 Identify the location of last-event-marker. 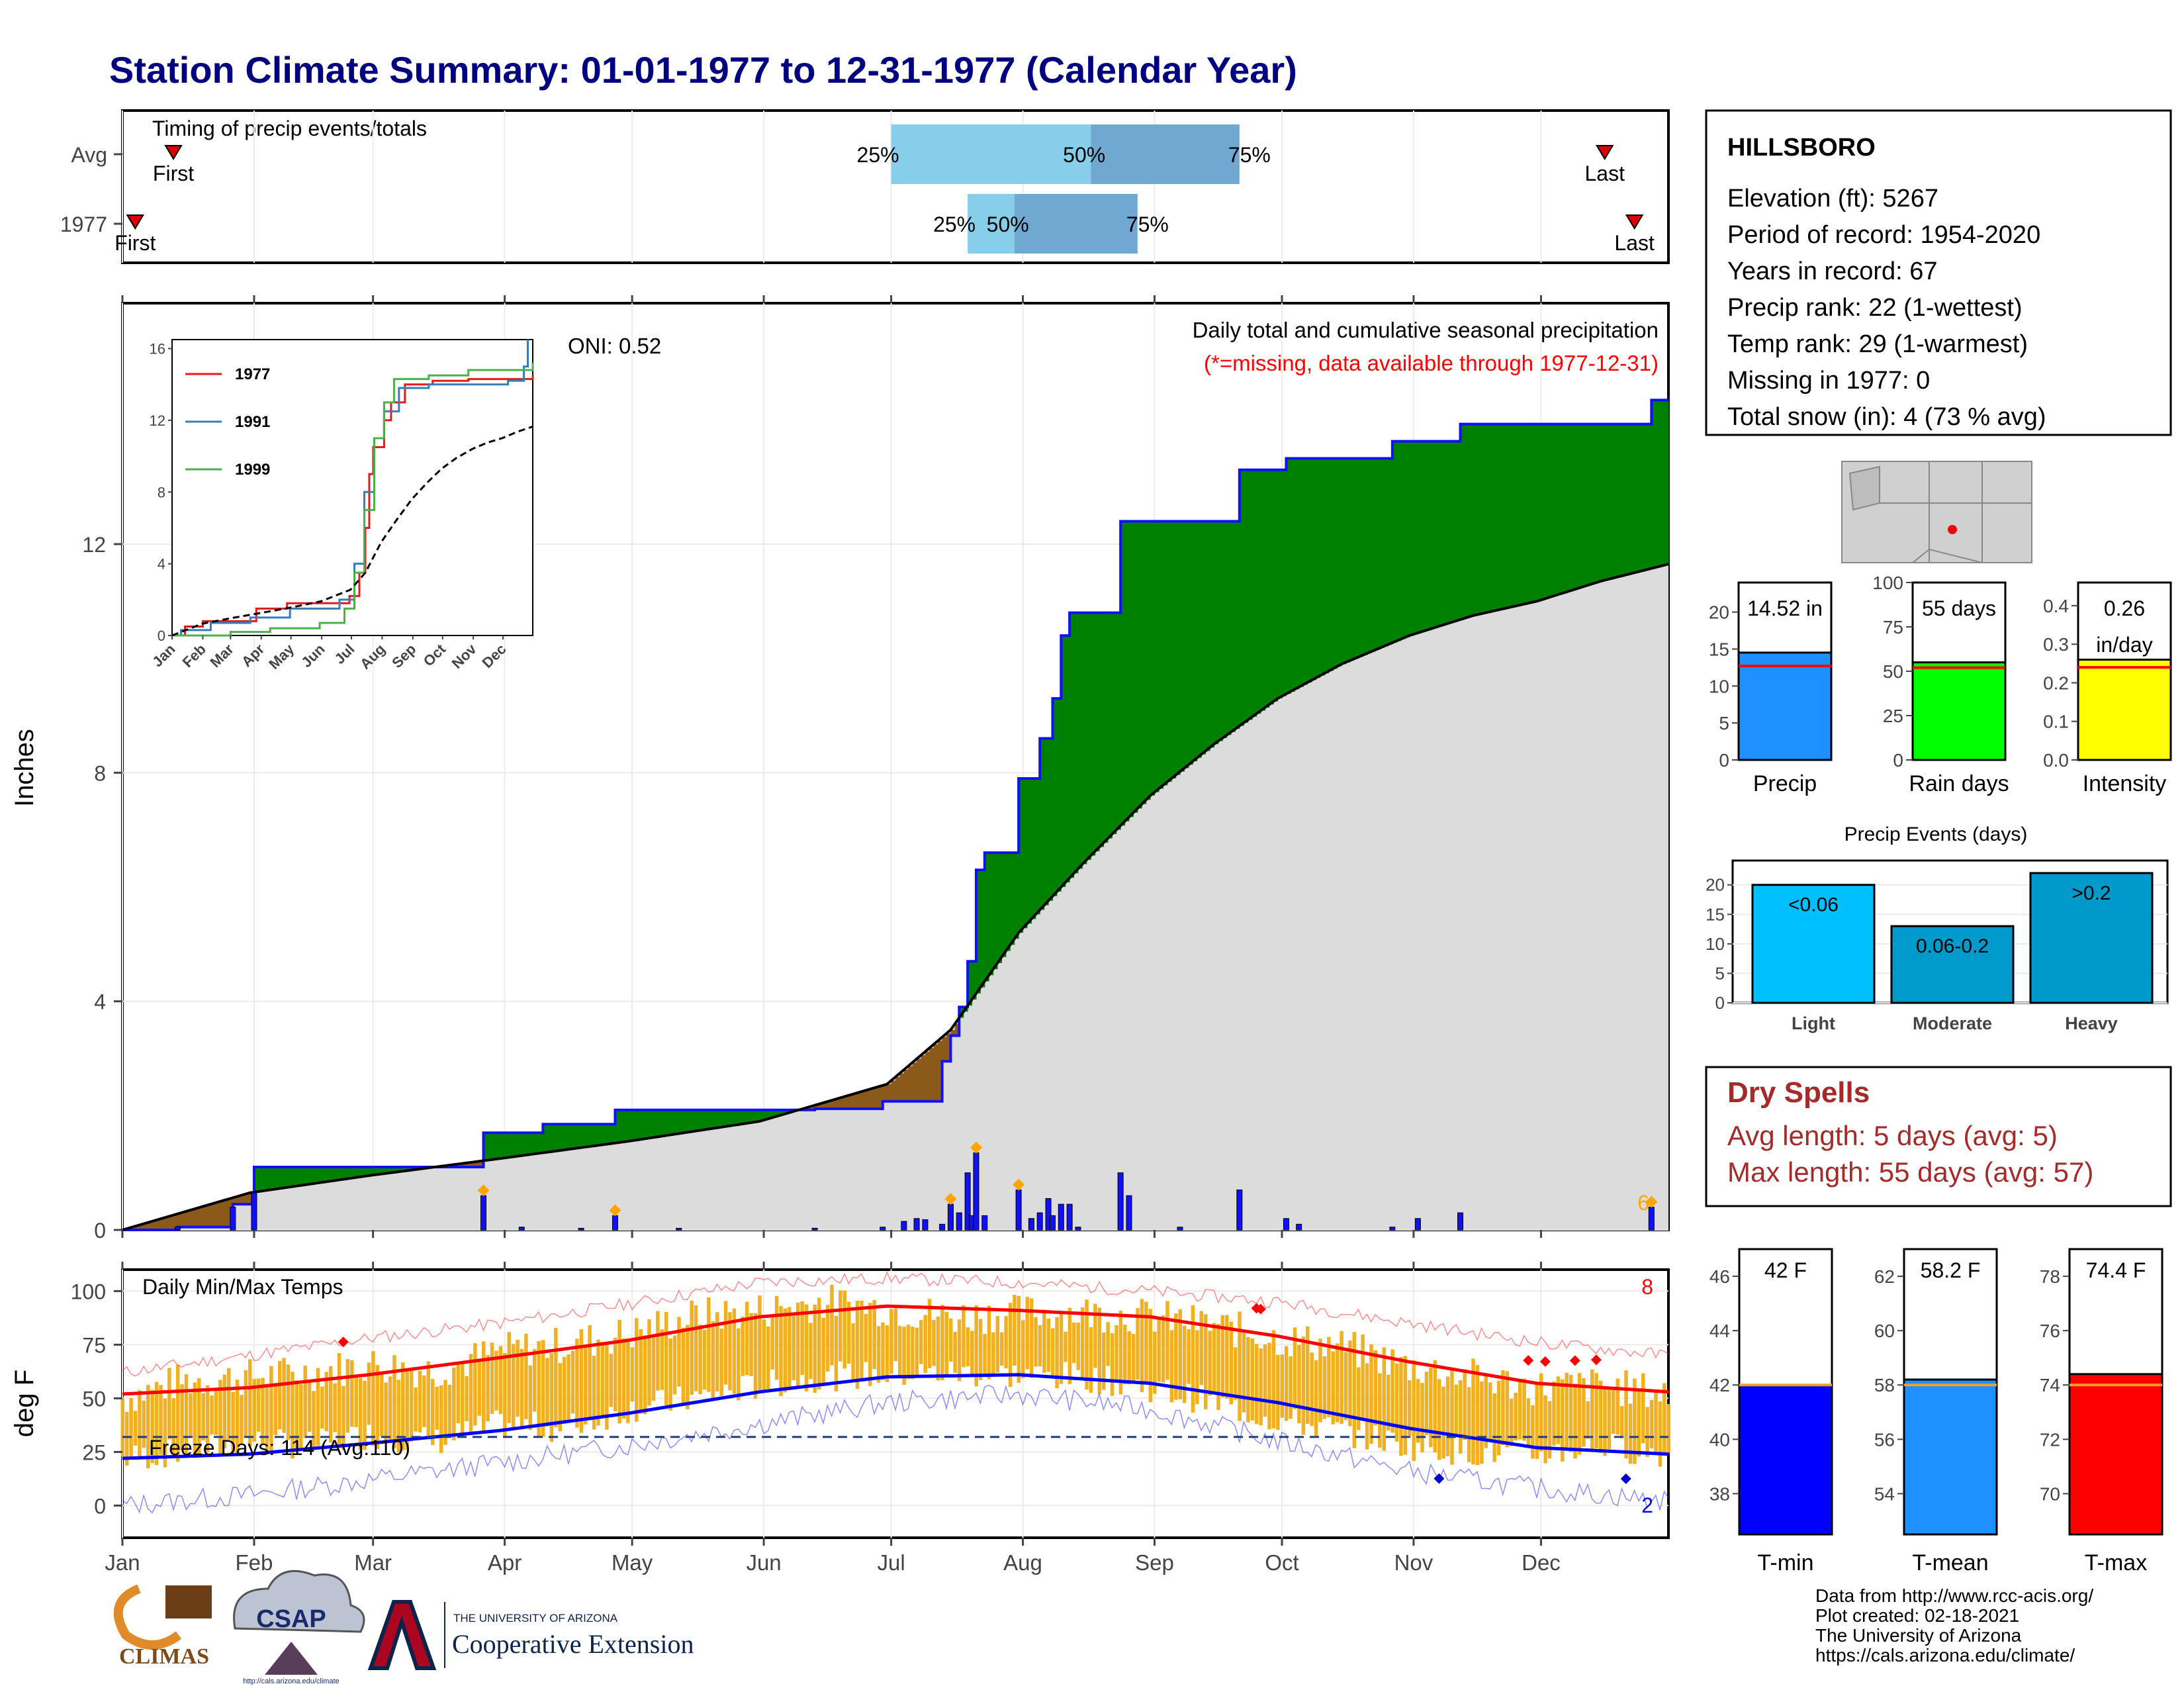
(1635, 222).